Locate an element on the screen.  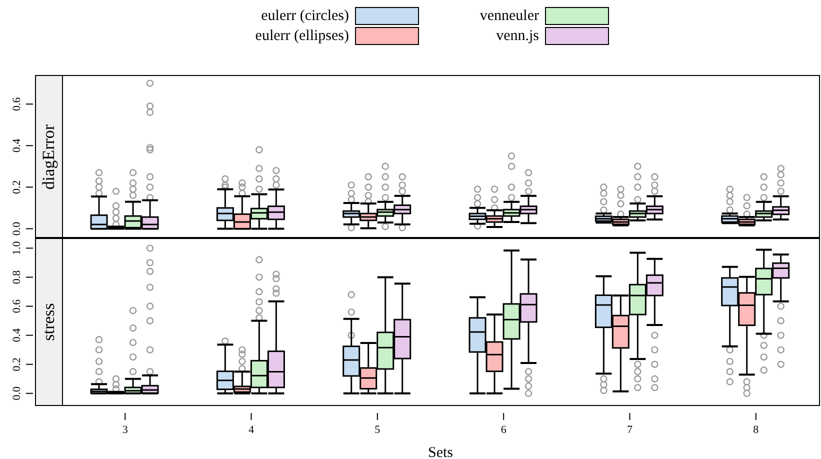
x-tick-label: 4 is located at coordinates (251, 430).